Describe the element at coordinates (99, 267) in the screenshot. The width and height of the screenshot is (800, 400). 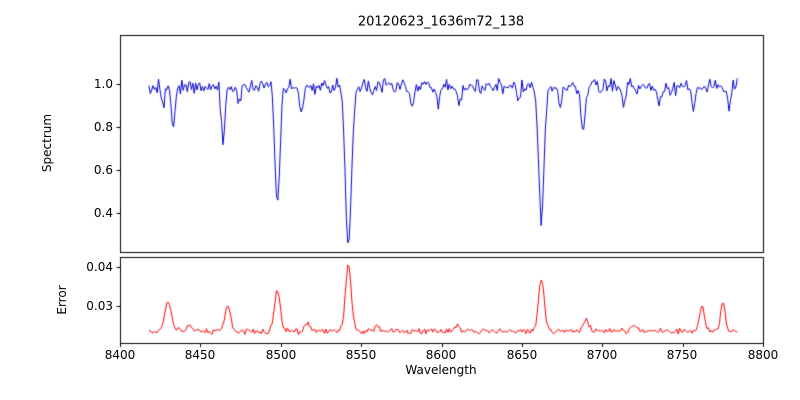
I see `y-tick-label: 0.04` at that location.